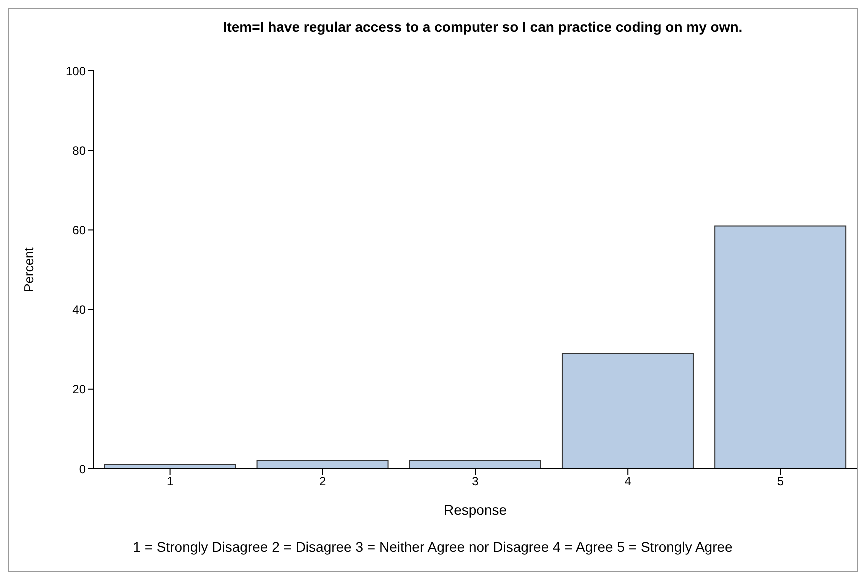 This screenshot has width=864, height=579. Describe the element at coordinates (82, 469) in the screenshot. I see `y-tick-label: 0` at that location.